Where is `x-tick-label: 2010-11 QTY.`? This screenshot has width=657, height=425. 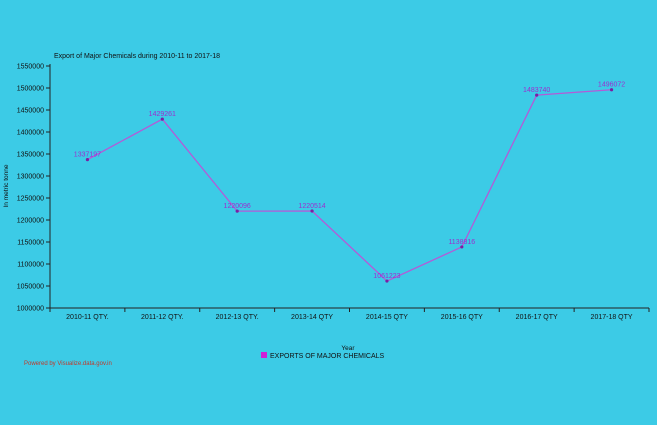 x-tick-label: 2010-11 QTY. is located at coordinates (87, 317).